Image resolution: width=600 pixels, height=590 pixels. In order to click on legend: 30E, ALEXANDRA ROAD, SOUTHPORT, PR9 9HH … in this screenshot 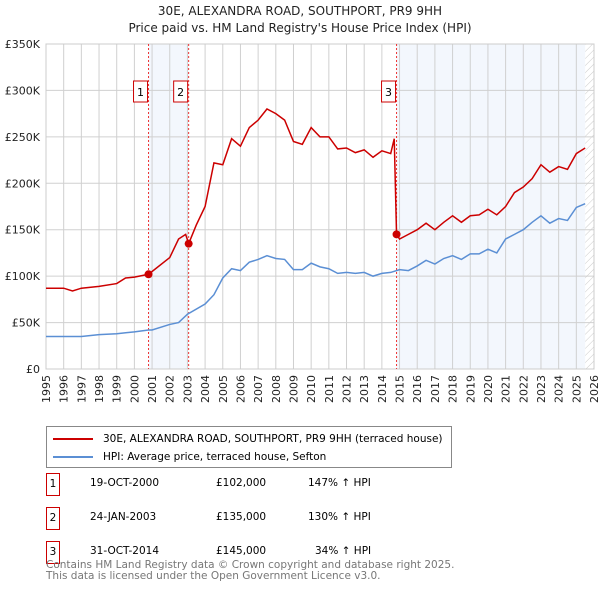, I will do `click(249, 447)`.